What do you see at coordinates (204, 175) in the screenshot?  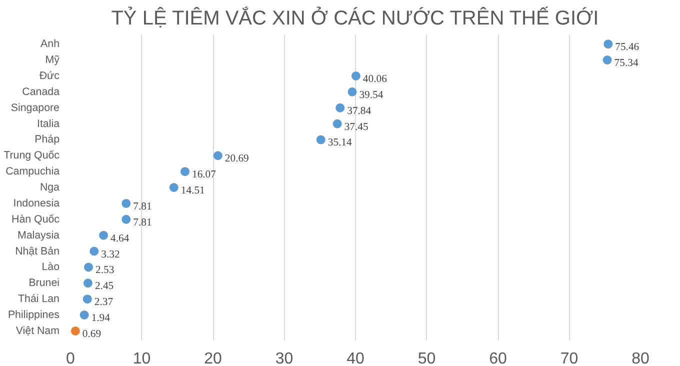 I see `data-label: 16.07` at bounding box center [204, 175].